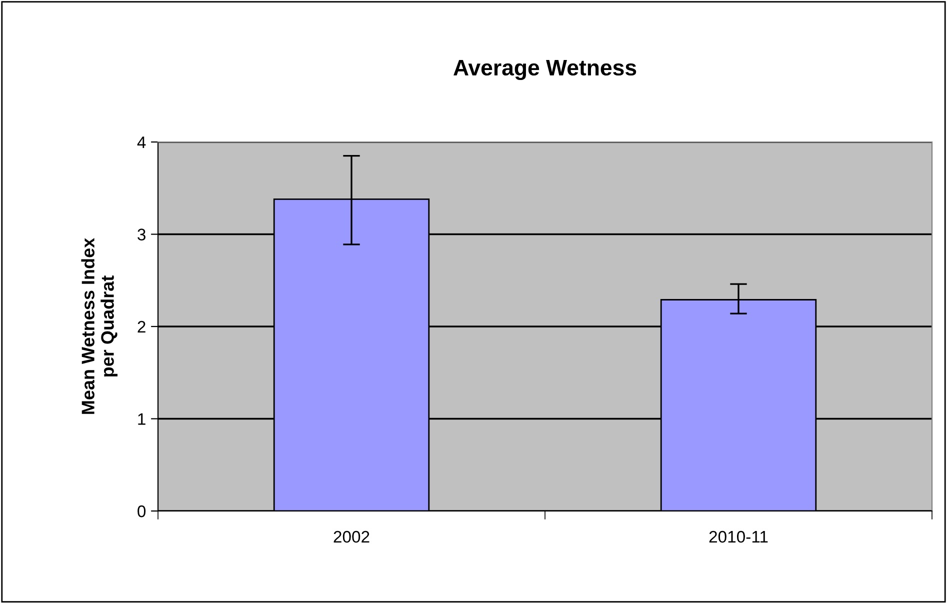  Describe the element at coordinates (142, 326) in the screenshot. I see `y-tick-label: 2` at that location.